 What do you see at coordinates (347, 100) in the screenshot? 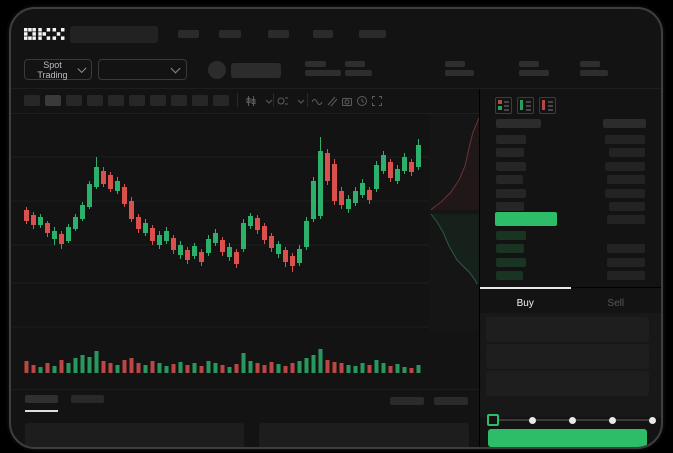
I see `camera-icon` at bounding box center [347, 100].